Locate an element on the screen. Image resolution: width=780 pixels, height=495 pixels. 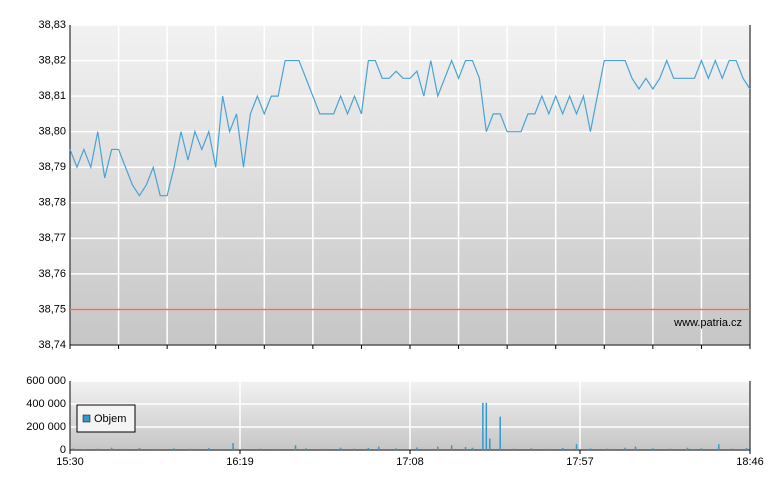
y-tick-label: 38,82 is located at coordinates (52, 60).